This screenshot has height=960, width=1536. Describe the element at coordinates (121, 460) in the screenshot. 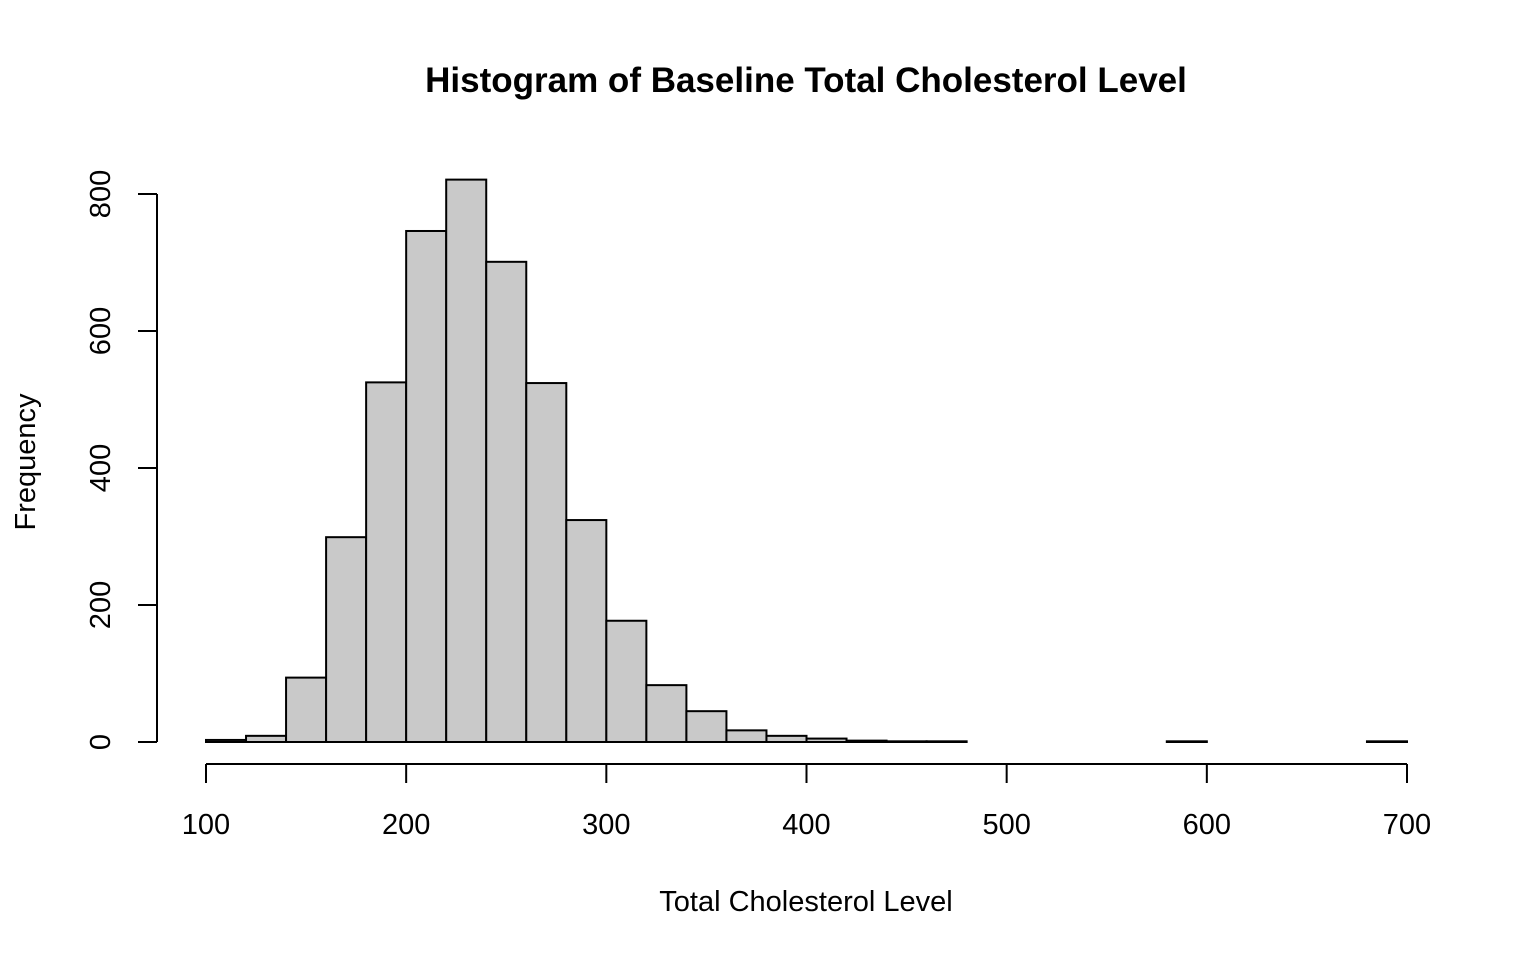

I see `y-axis: 0 200 400 600 800` at that location.